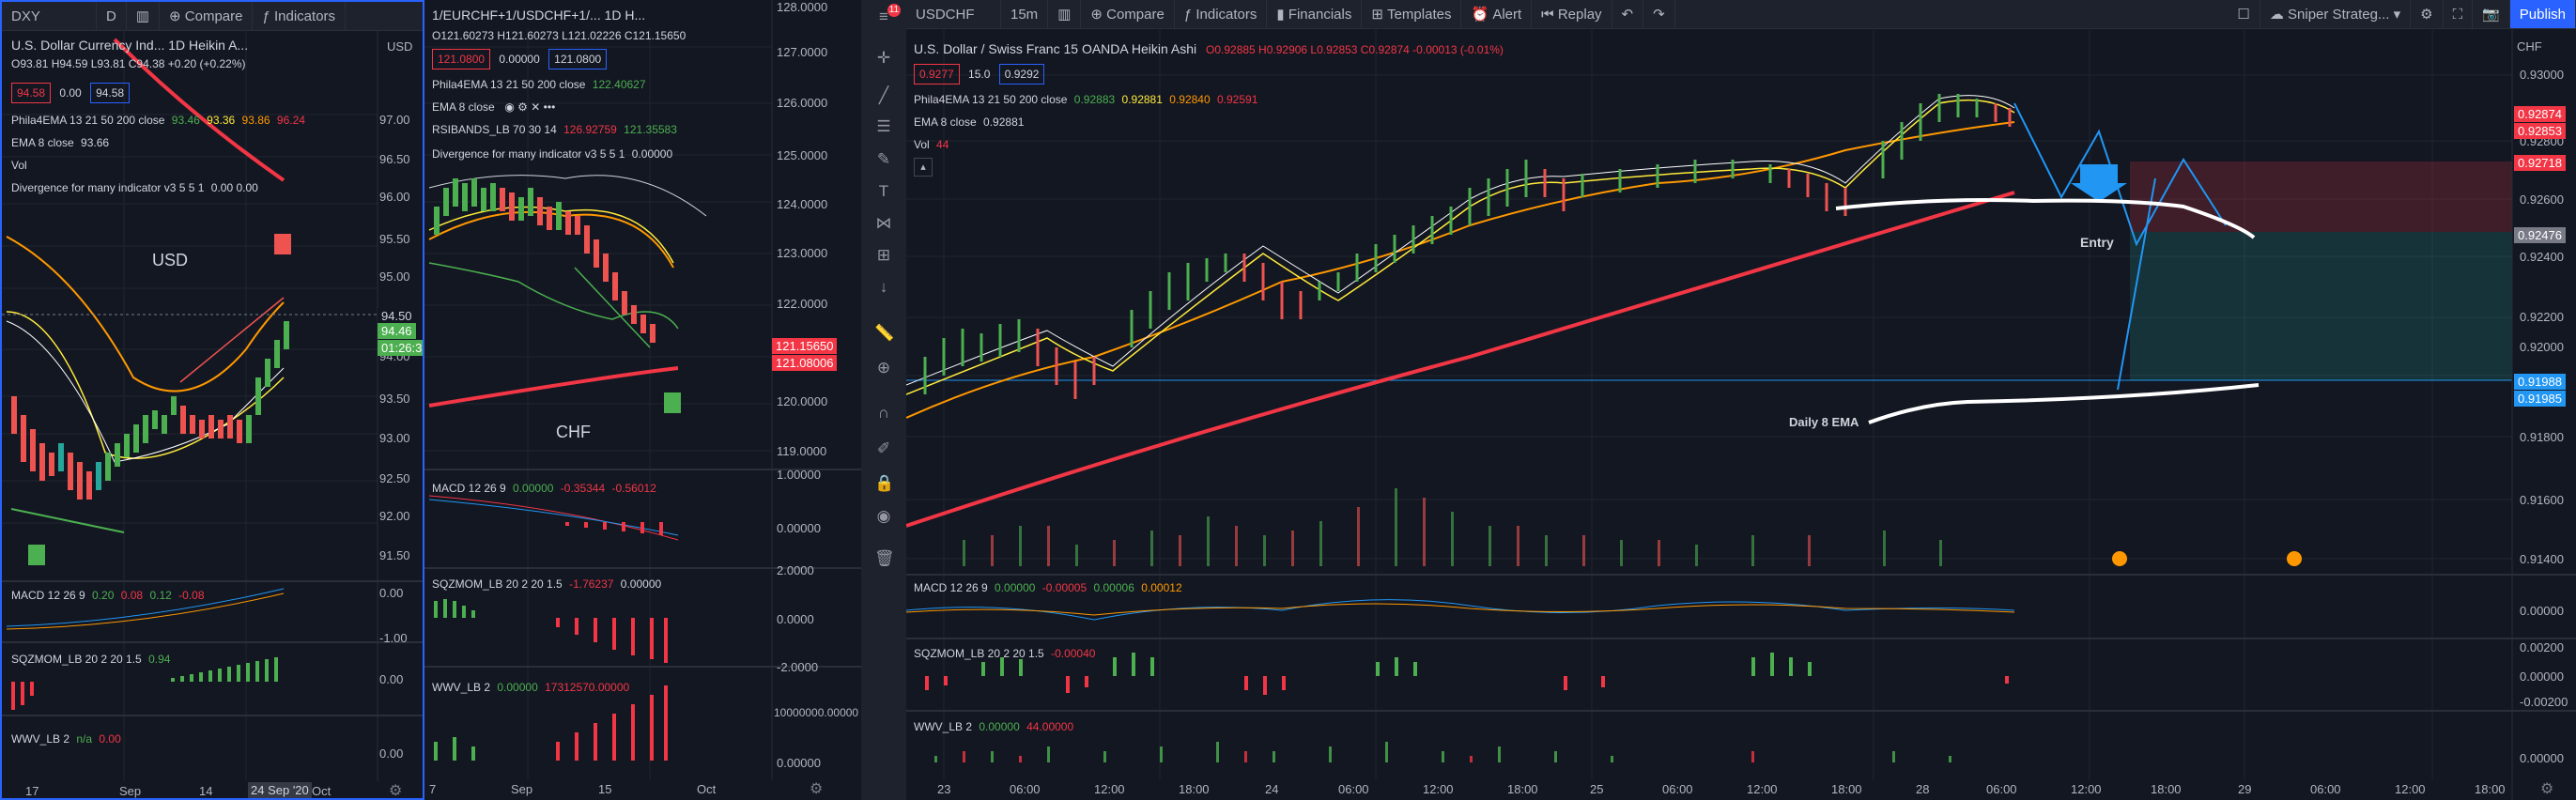 The width and height of the screenshot is (2576, 800). What do you see at coordinates (883, 159) in the screenshot?
I see `brush-icon: ✎` at bounding box center [883, 159].